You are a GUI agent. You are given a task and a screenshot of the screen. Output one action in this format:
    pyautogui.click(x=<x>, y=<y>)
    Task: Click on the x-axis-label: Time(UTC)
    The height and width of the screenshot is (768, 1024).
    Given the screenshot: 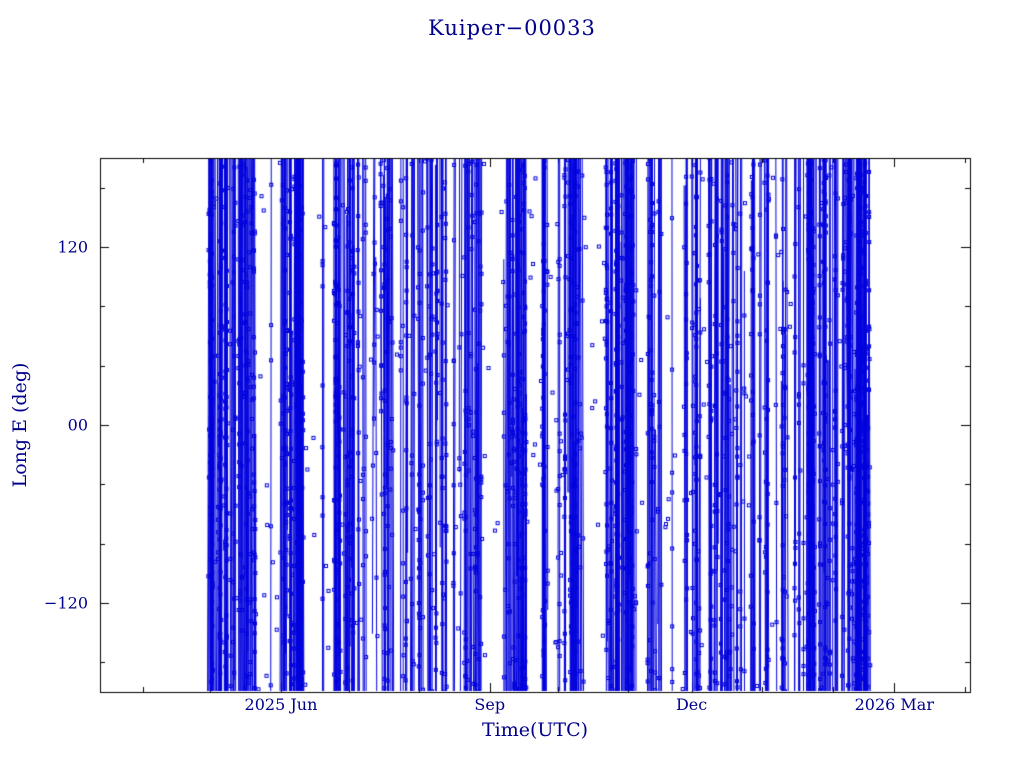 What is the action you would take?
    pyautogui.click(x=535, y=730)
    